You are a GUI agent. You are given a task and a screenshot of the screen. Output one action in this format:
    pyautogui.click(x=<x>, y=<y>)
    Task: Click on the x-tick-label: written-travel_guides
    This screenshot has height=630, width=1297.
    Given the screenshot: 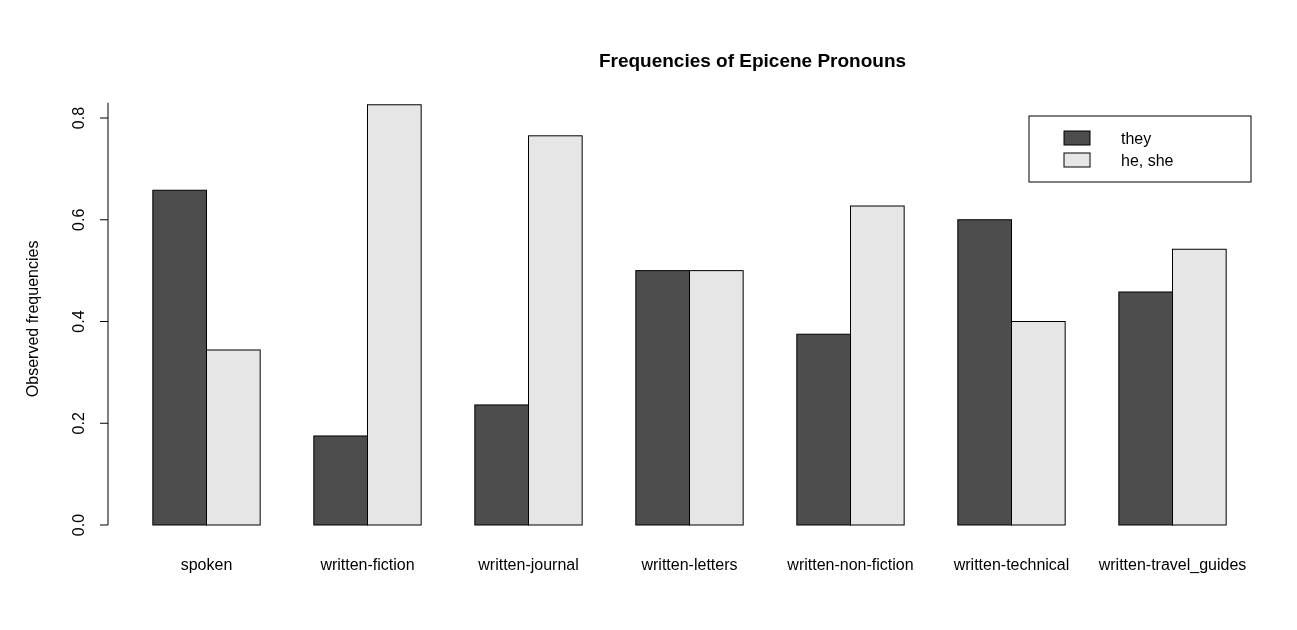 What is the action you would take?
    pyautogui.click(x=1172, y=565)
    